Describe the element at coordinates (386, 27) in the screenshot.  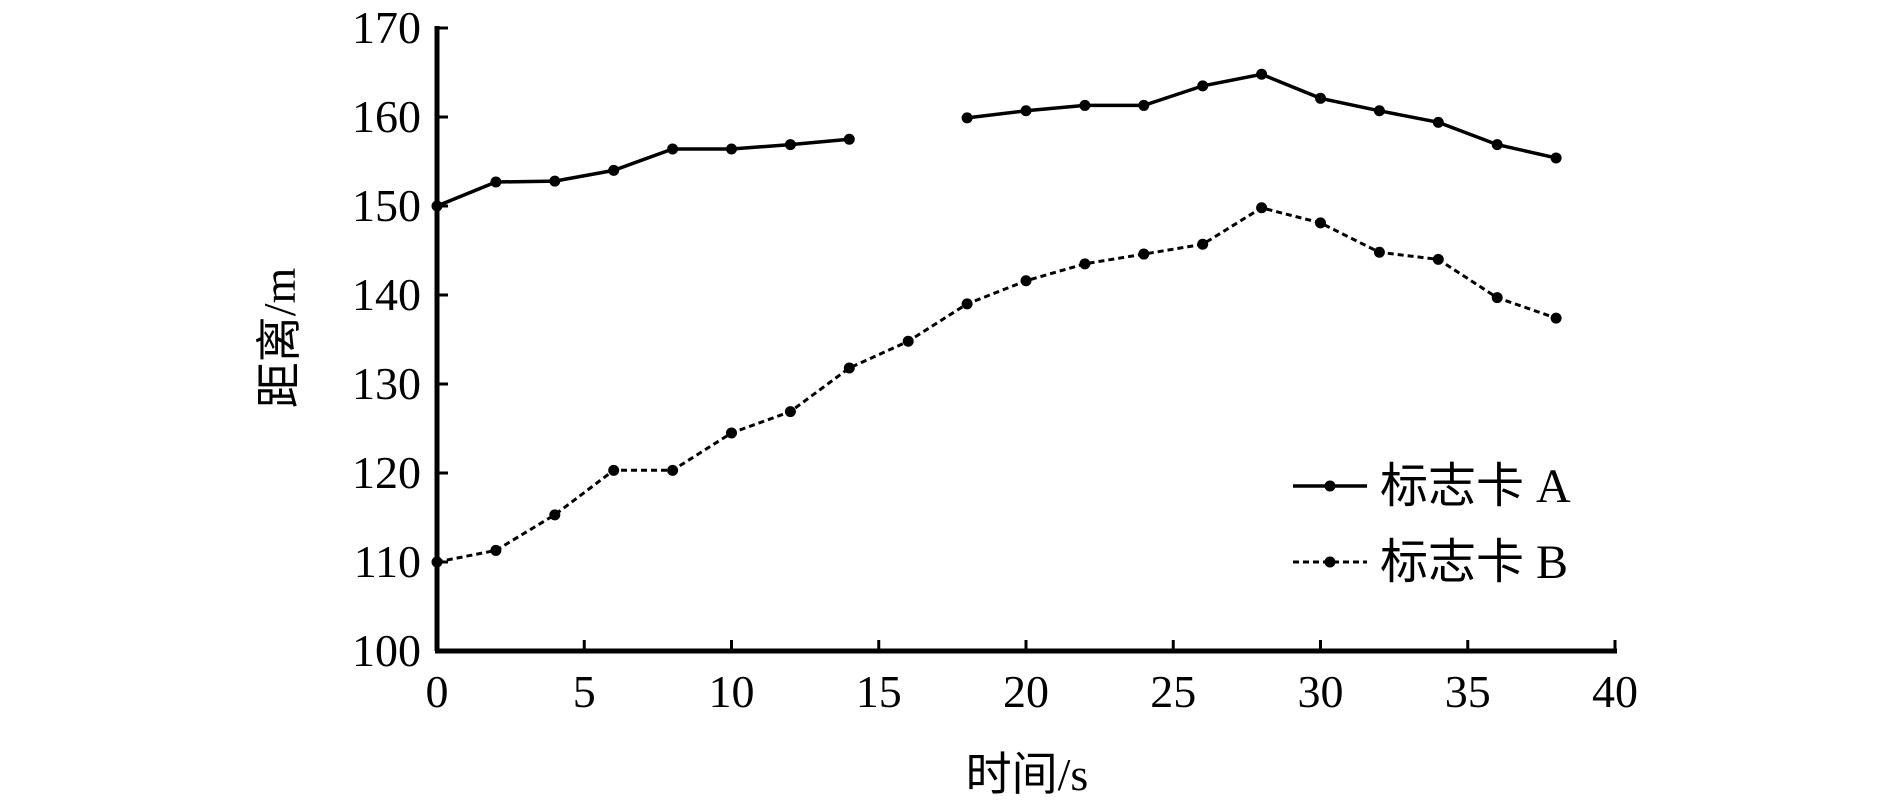
I see `y-tick-label: 170` at that location.